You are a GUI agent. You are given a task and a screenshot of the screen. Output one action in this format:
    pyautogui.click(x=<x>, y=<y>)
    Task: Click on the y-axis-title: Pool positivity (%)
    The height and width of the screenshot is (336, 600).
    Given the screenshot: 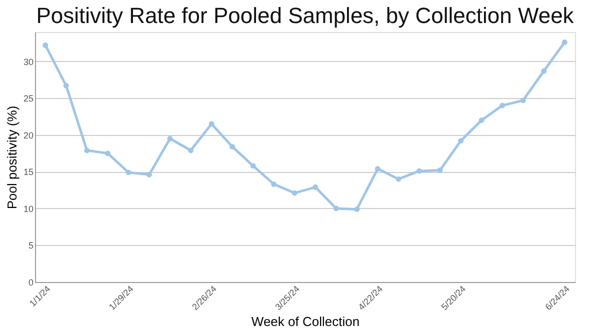 What is the action you would take?
    pyautogui.click(x=12, y=158)
    